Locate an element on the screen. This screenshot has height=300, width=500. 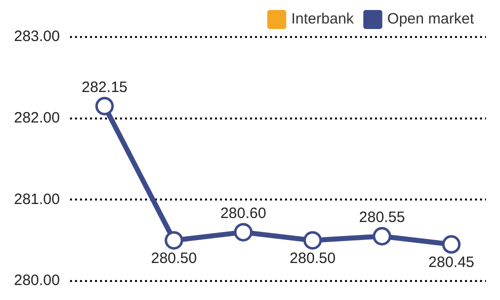
legend-label: Open market is located at coordinates (431, 19).